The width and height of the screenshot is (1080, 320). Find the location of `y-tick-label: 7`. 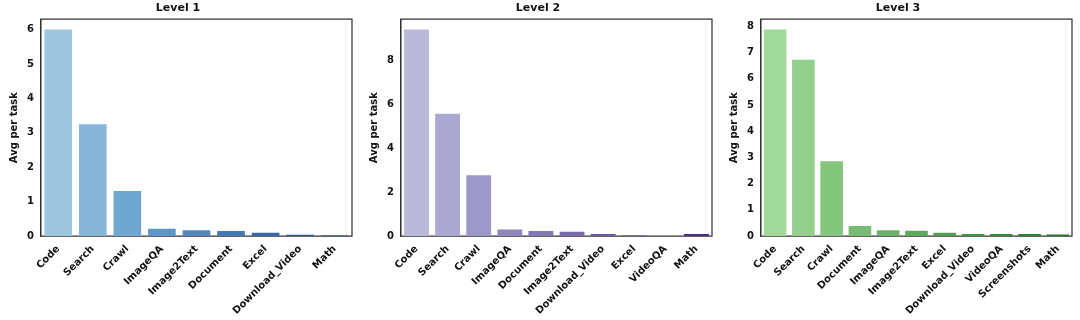

y-tick-label: 7 is located at coordinates (750, 52).